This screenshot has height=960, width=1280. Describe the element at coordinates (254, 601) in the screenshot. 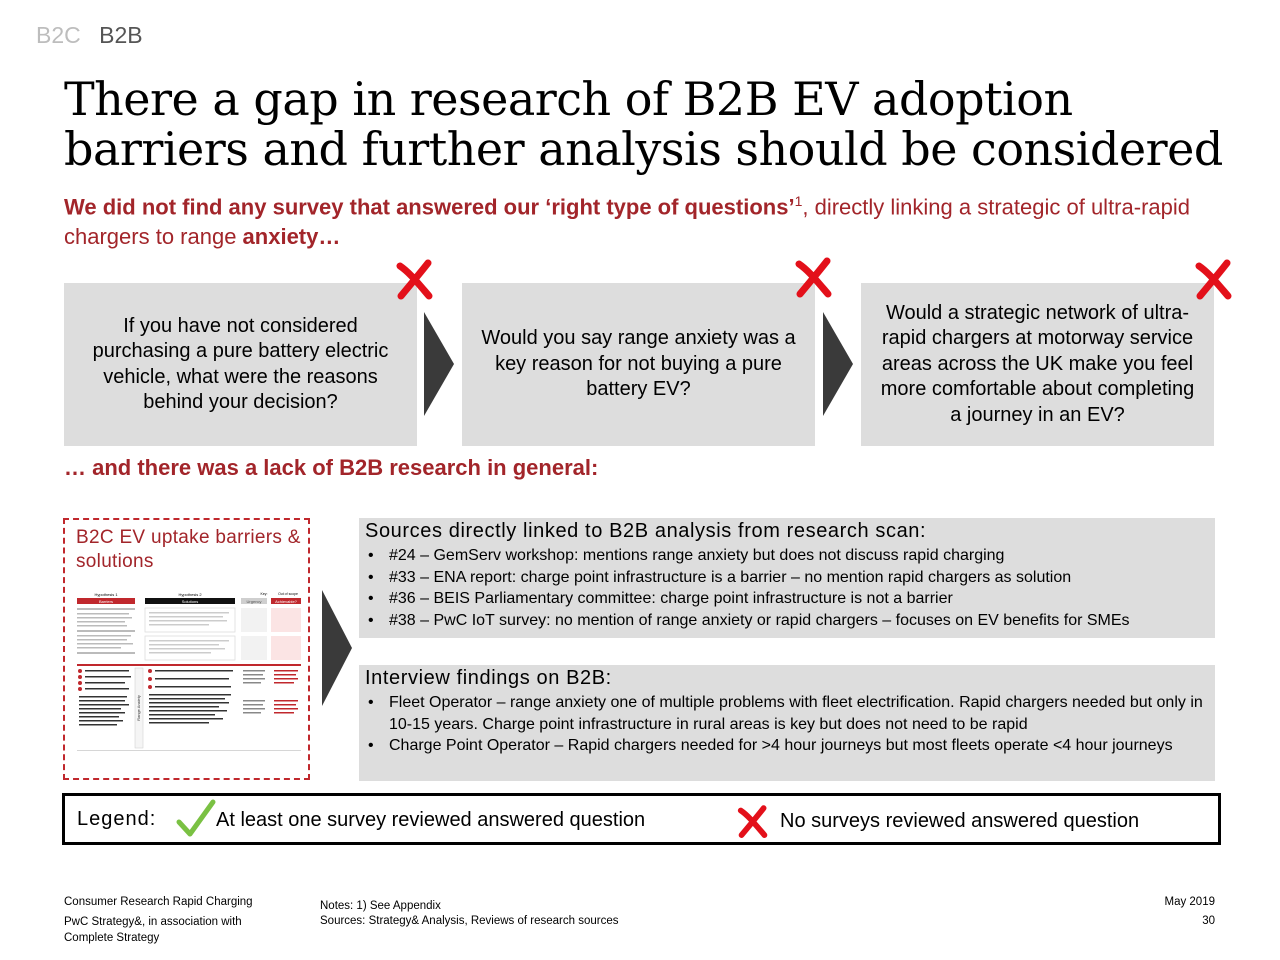

I see `thumb-col-urgency: Urgency` at that location.